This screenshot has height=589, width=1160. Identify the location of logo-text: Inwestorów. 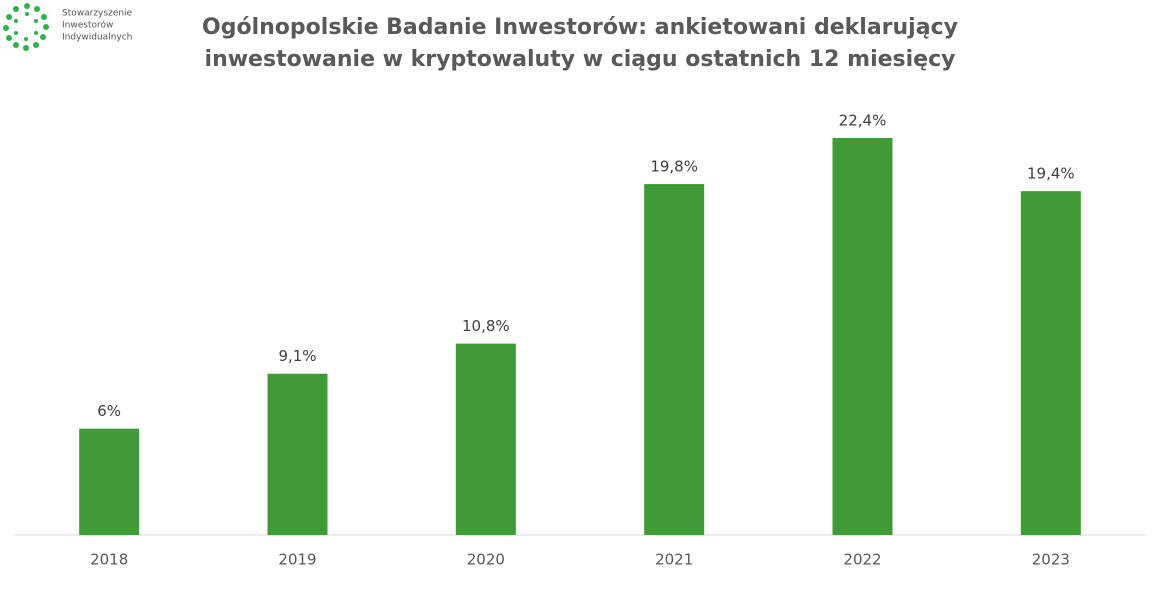
(87, 25).